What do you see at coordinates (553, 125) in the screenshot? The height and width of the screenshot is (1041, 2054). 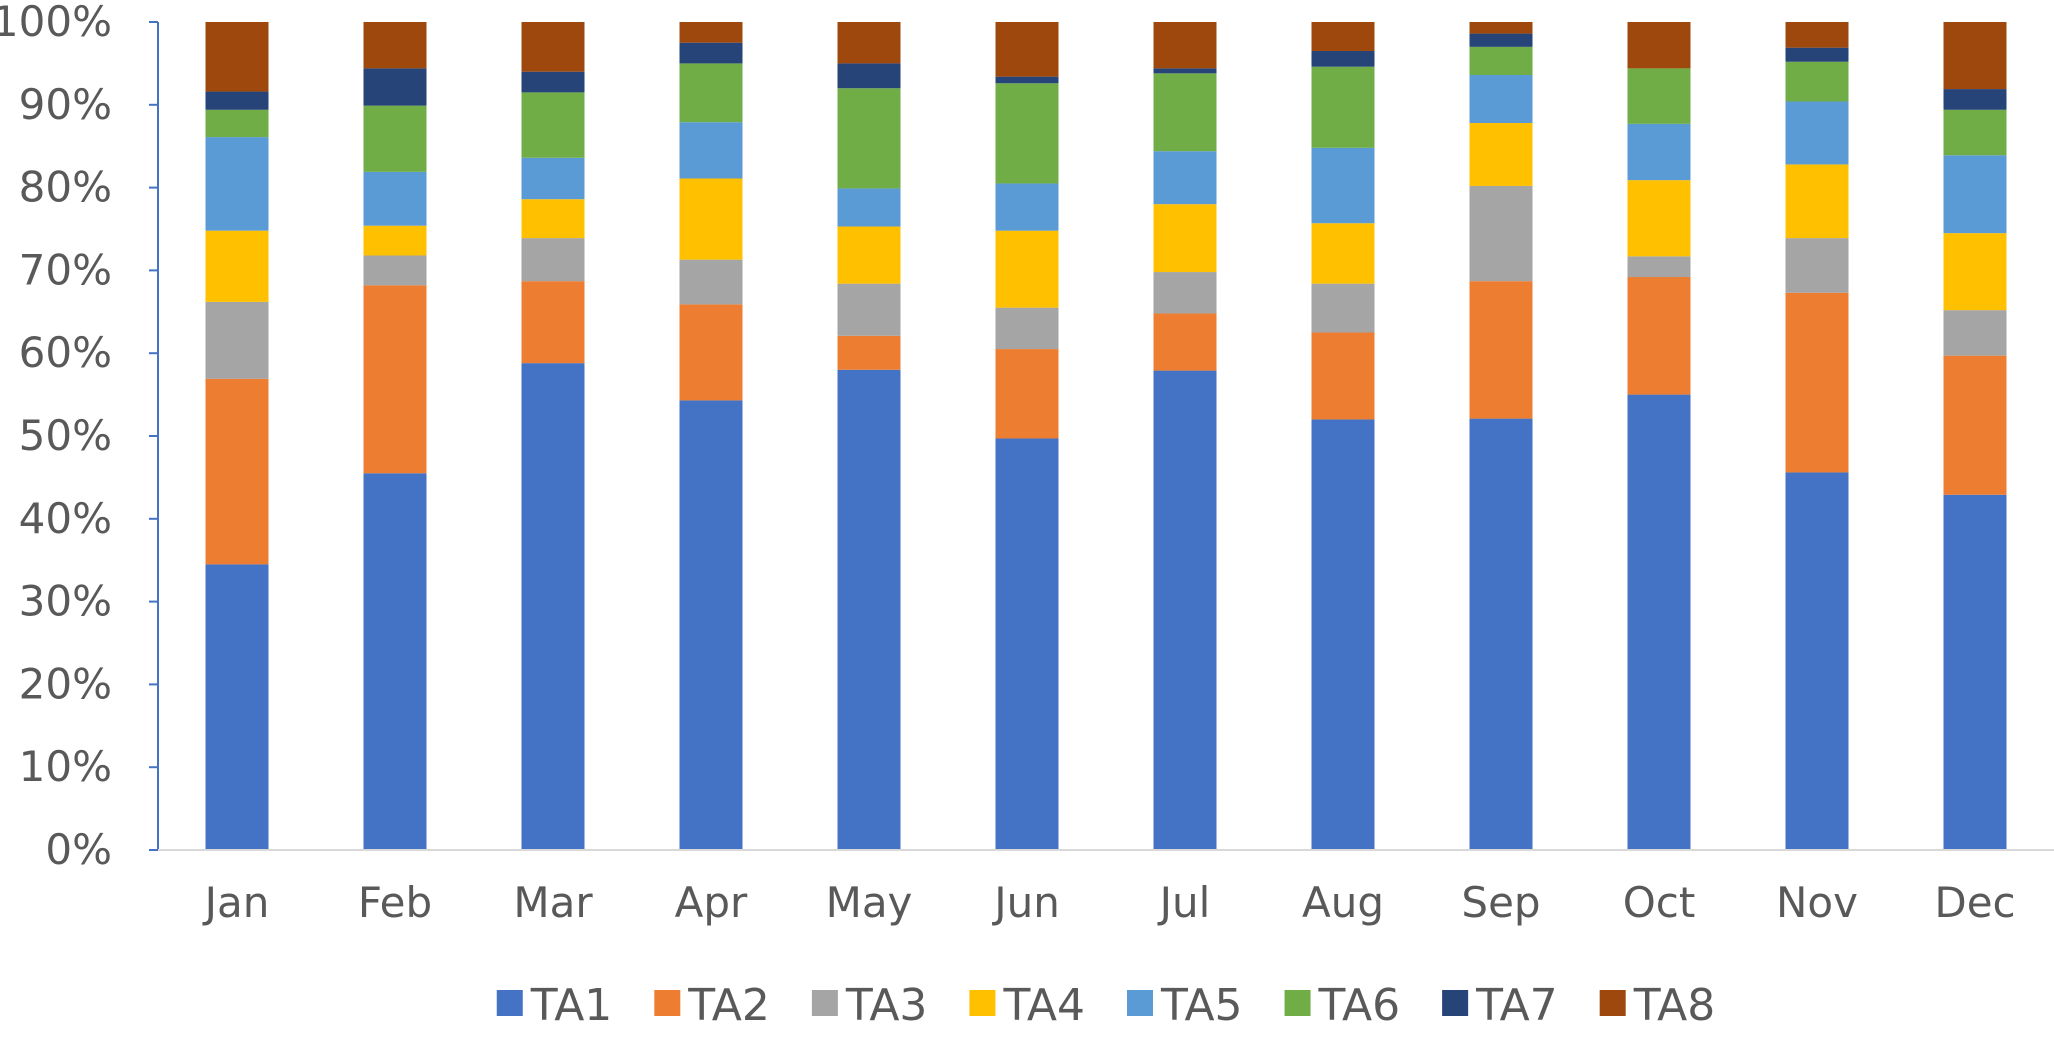 I see `bar-segment-ta6-mar` at bounding box center [553, 125].